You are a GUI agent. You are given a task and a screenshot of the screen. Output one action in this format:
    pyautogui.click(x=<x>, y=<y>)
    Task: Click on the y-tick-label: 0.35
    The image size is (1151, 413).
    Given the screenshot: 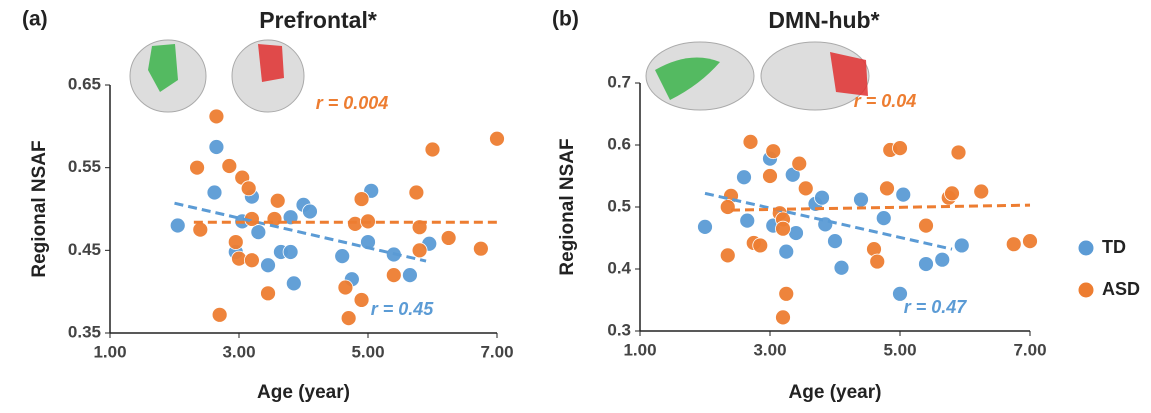 What is the action you would take?
    pyautogui.click(x=84, y=331)
    